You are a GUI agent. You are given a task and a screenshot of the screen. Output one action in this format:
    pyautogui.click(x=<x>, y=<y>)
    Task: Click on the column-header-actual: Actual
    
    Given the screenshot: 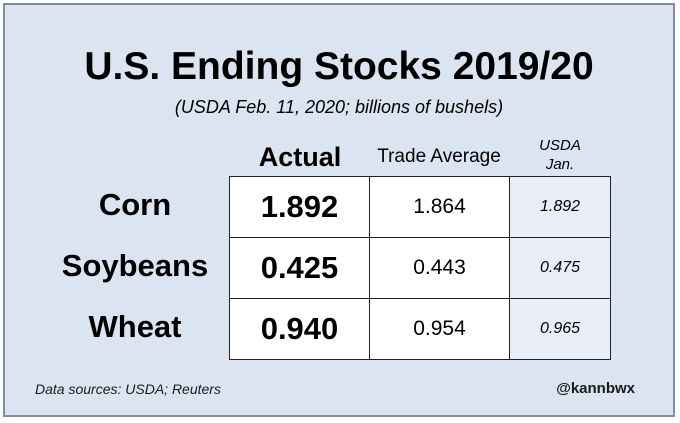 What is the action you would take?
    pyautogui.click(x=300, y=157)
    